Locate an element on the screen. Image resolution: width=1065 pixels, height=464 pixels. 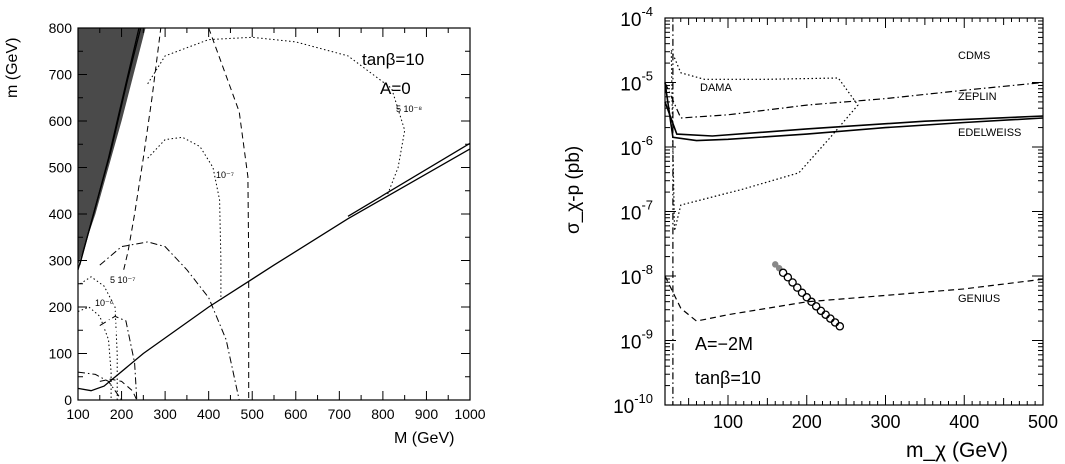
left-x-tick-label: 500 is located at coordinates (253, 414).